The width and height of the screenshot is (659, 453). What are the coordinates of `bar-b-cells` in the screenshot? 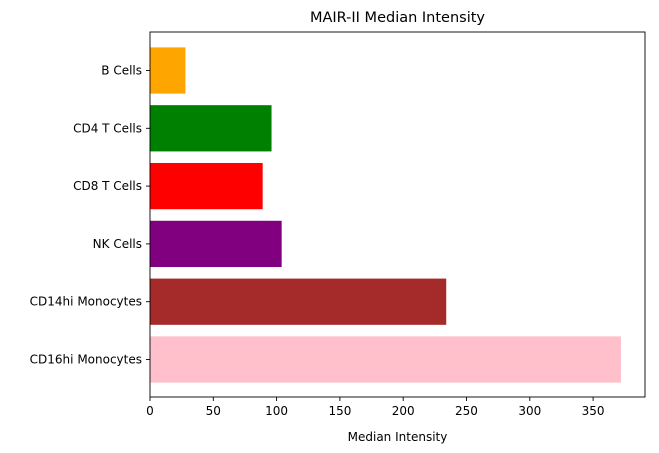 It's located at (168, 70).